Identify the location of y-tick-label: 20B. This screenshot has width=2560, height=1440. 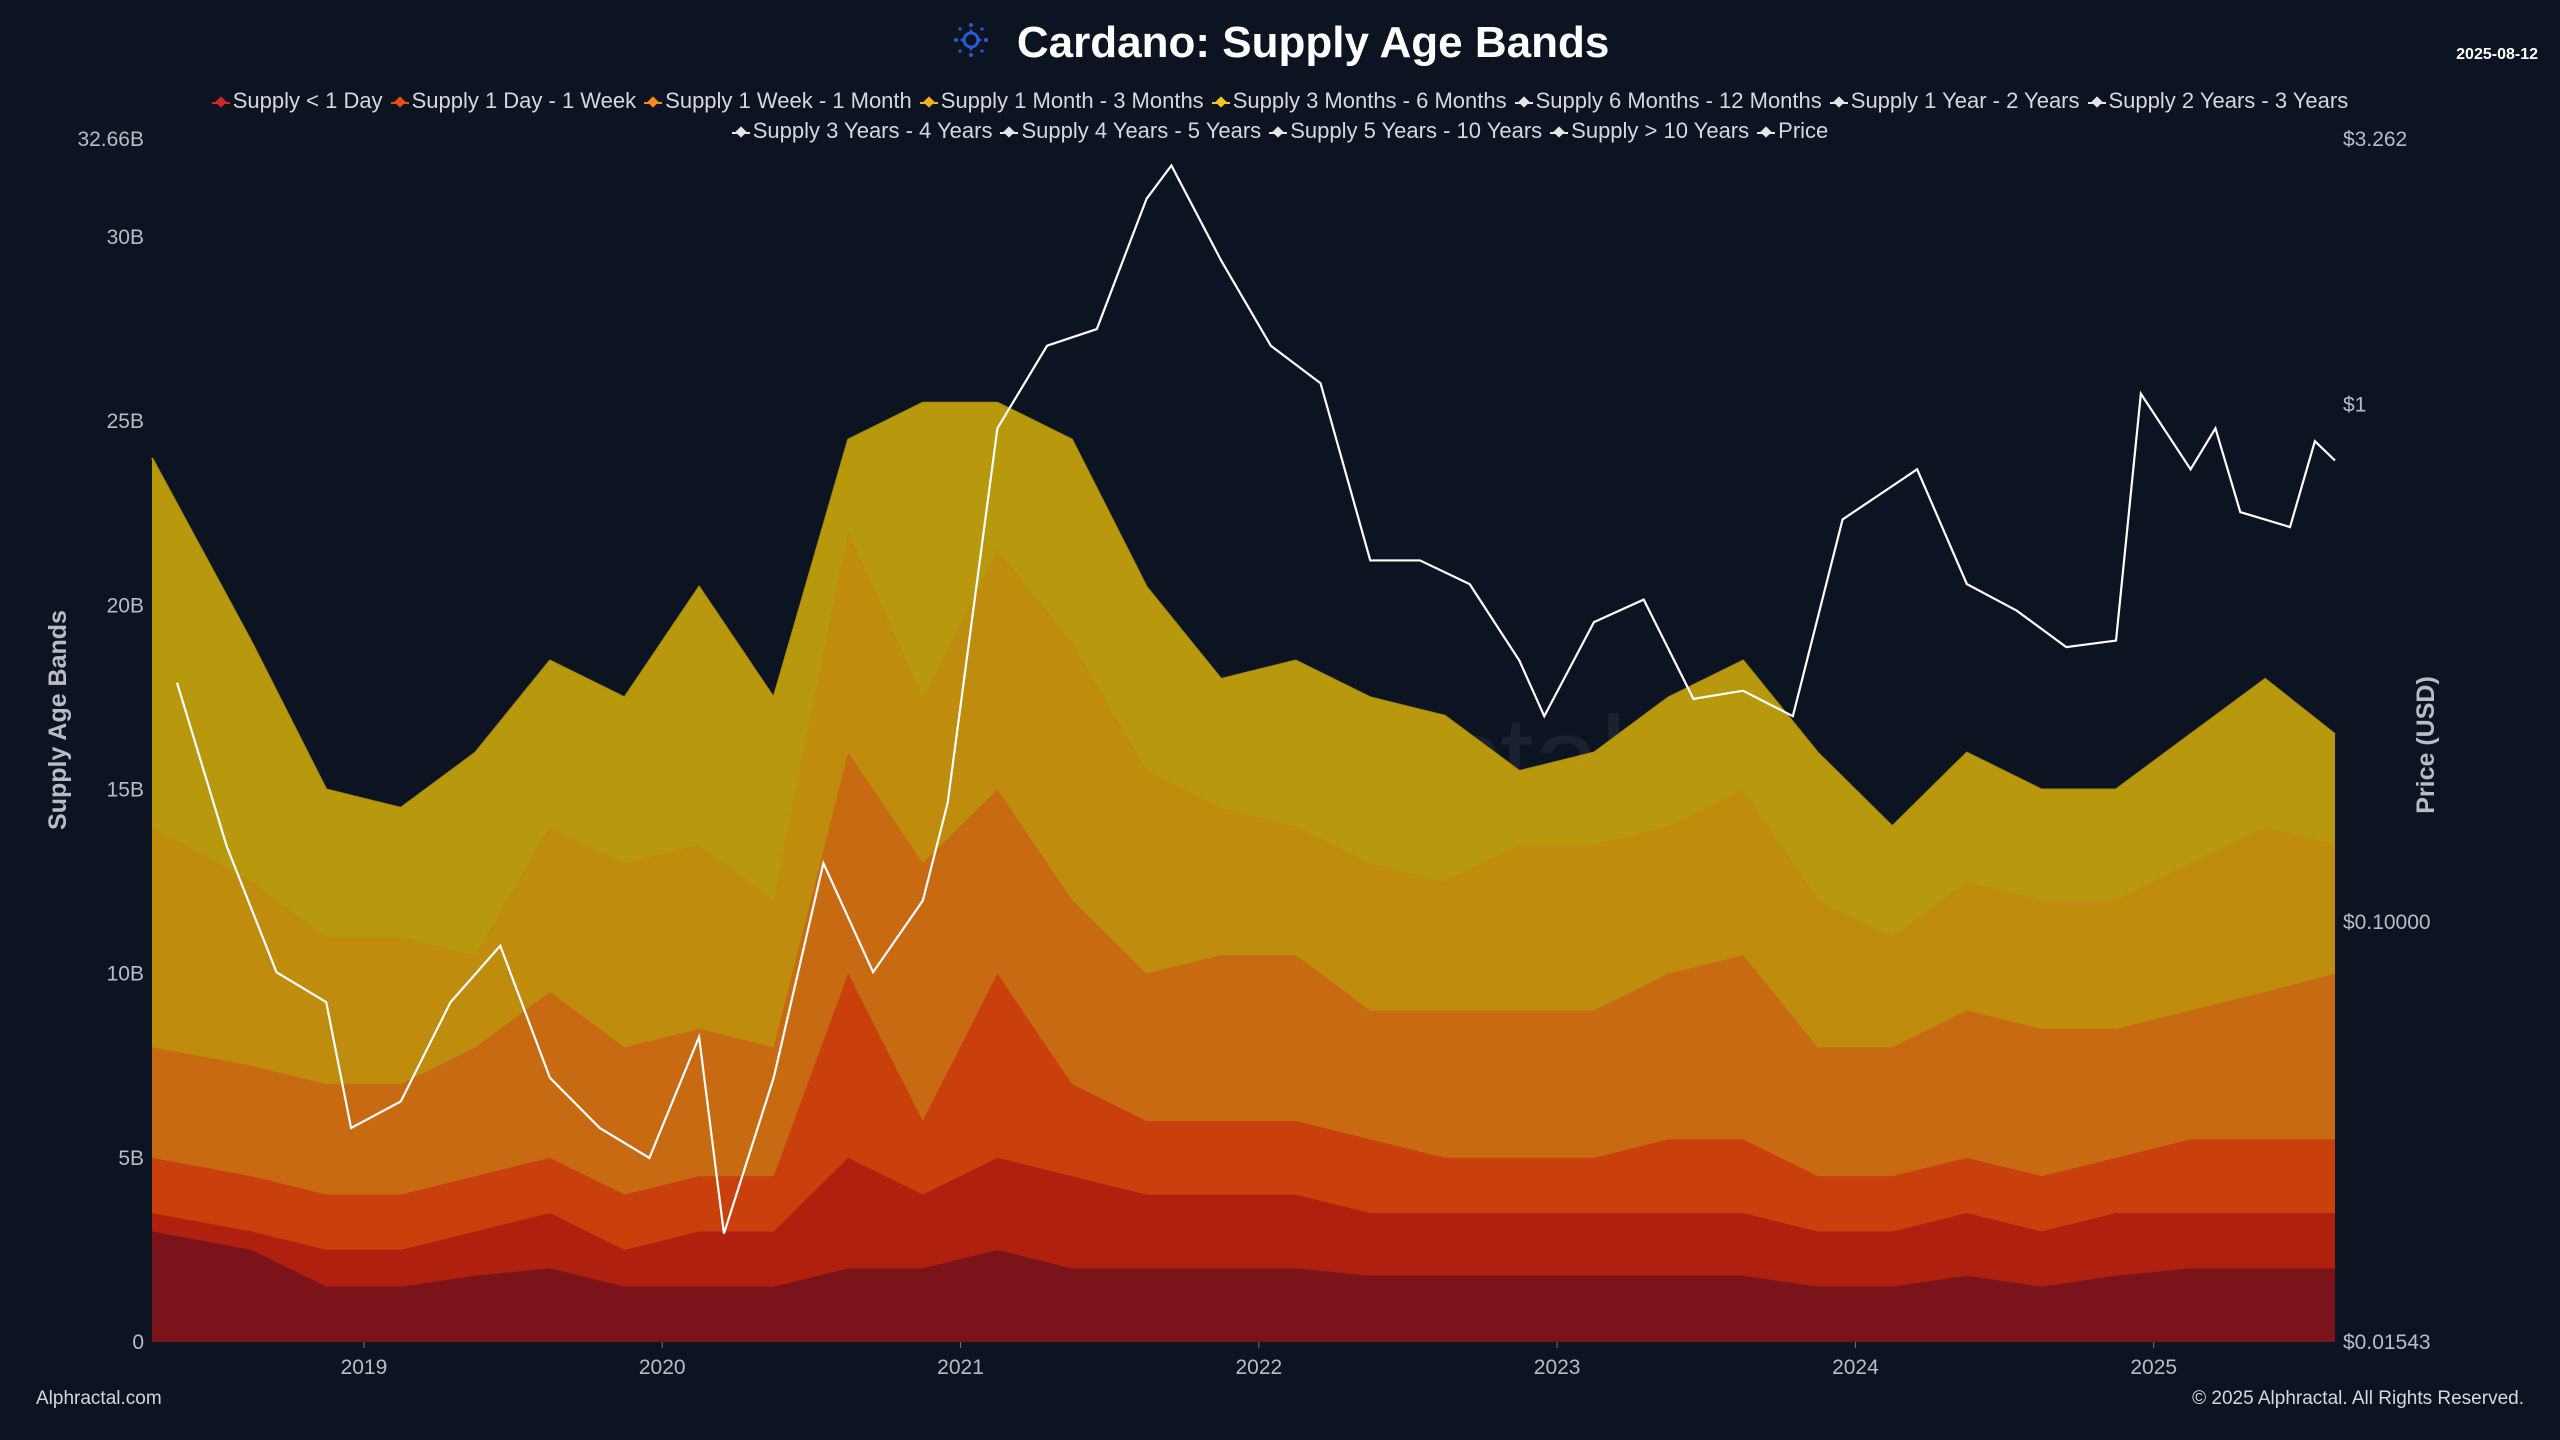
(125, 605).